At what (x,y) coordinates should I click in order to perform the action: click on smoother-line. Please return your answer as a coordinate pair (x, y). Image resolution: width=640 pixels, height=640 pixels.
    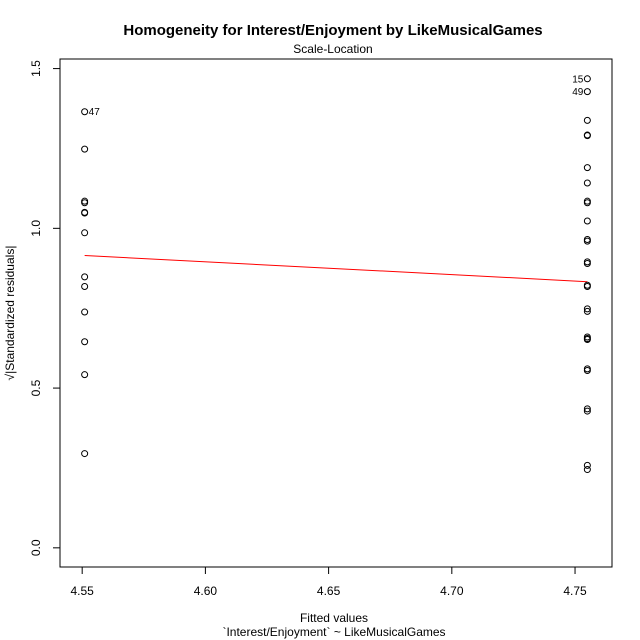
    Looking at the image, I should click on (336, 268).